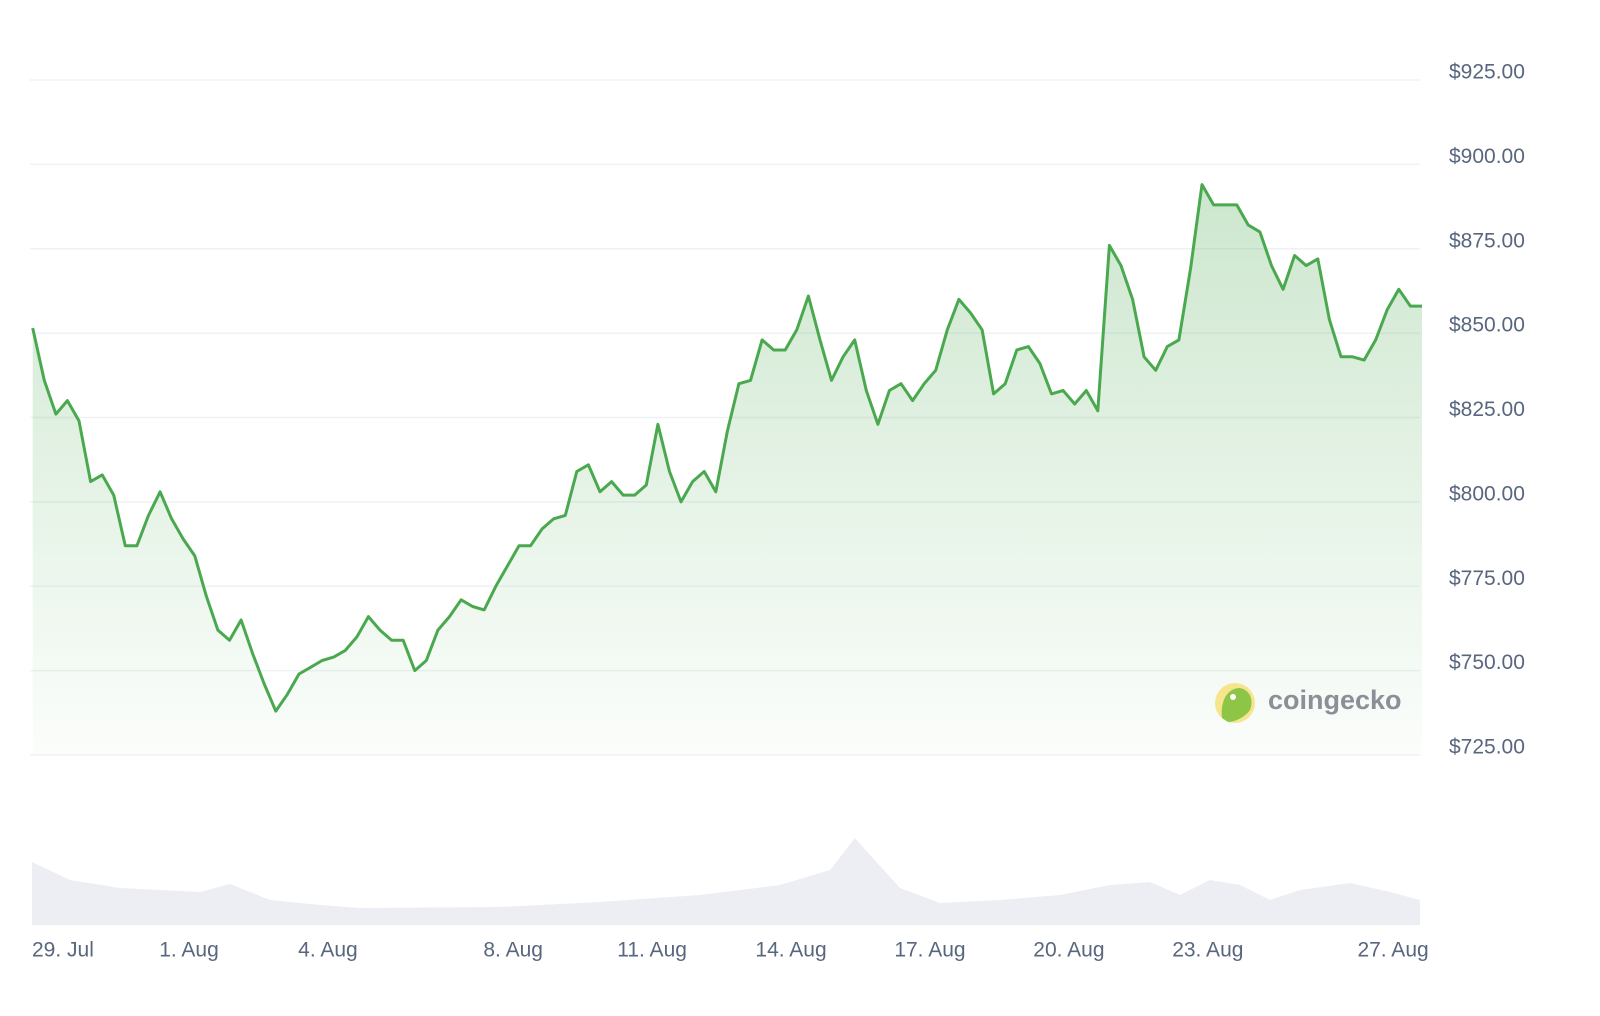 Image resolution: width=1600 pixels, height=1016 pixels. Describe the element at coordinates (790, 950) in the screenshot. I see `x-tick-label: 14. Aug` at that location.